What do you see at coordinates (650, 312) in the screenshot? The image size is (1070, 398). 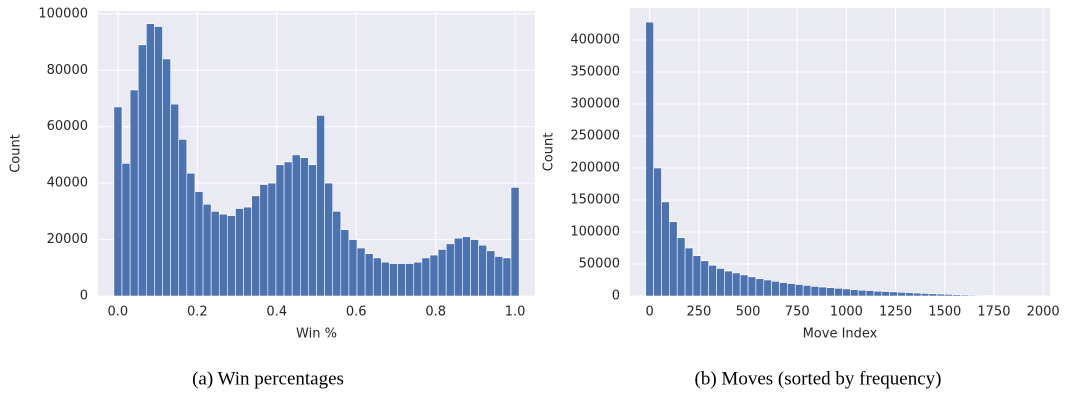 I see `x-tick-label: 0` at bounding box center [650, 312].